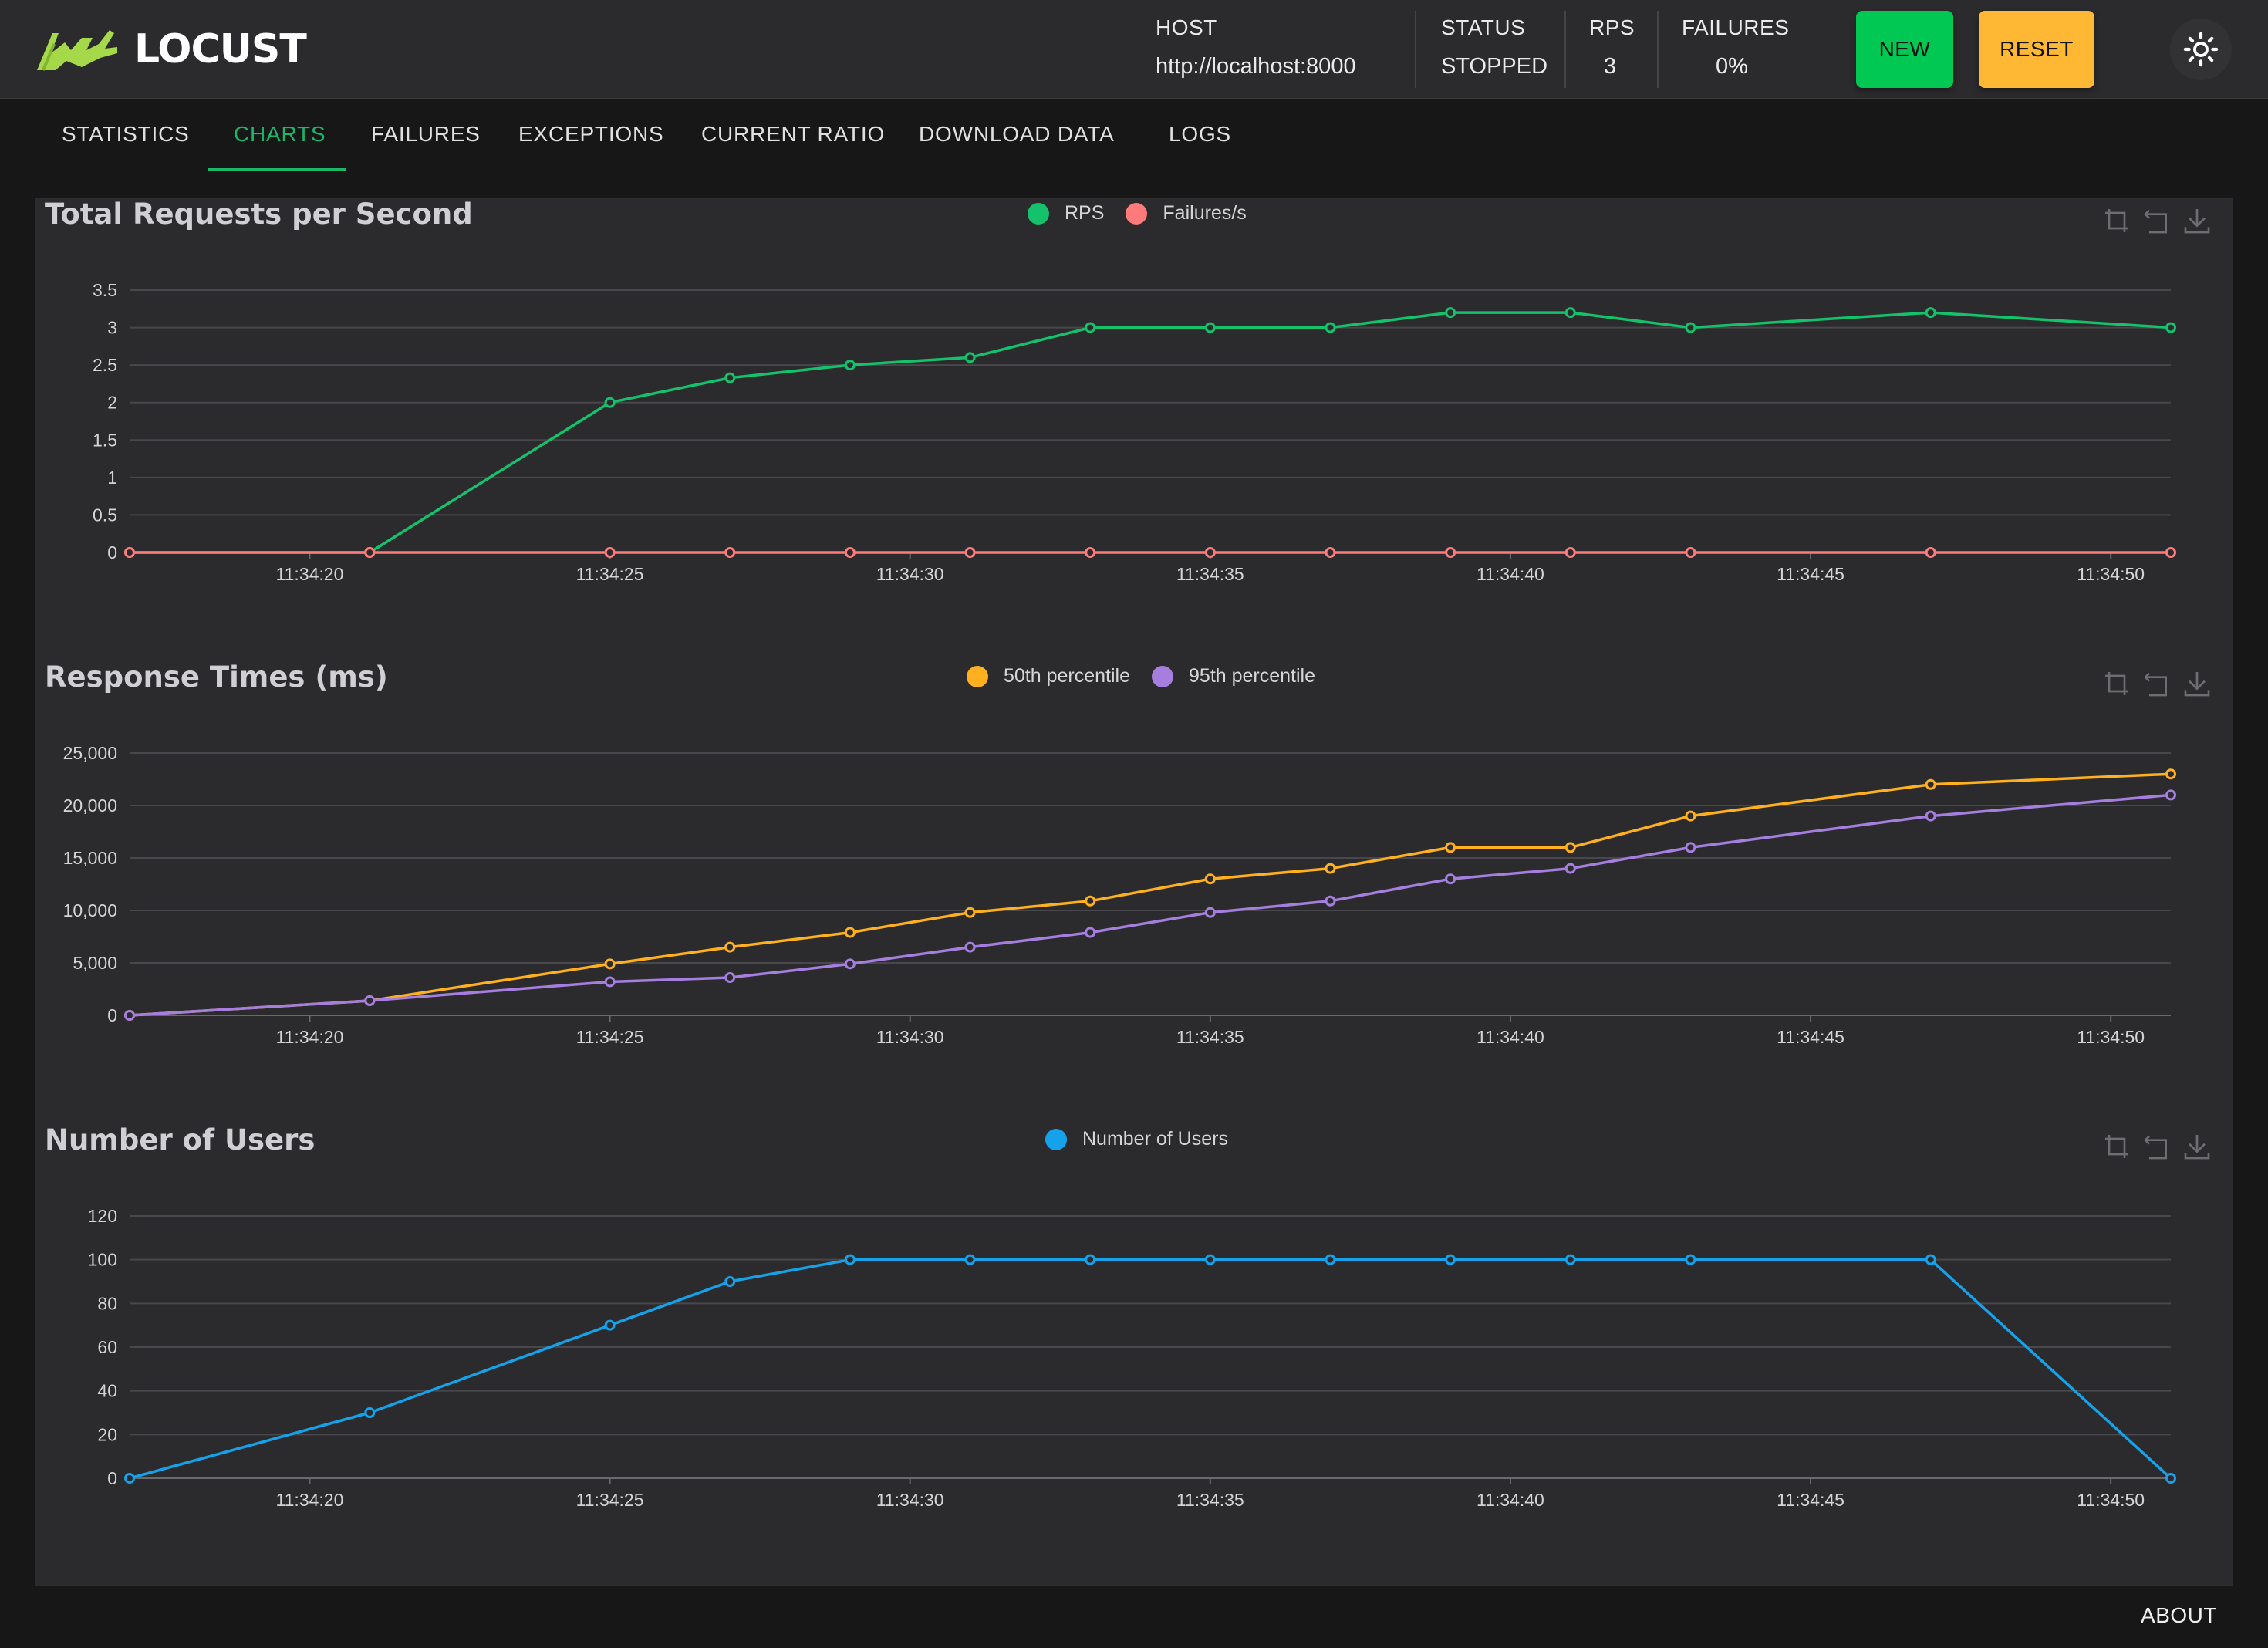  What do you see at coordinates (1904, 49) in the screenshot?
I see `new-test-button: NEW` at bounding box center [1904, 49].